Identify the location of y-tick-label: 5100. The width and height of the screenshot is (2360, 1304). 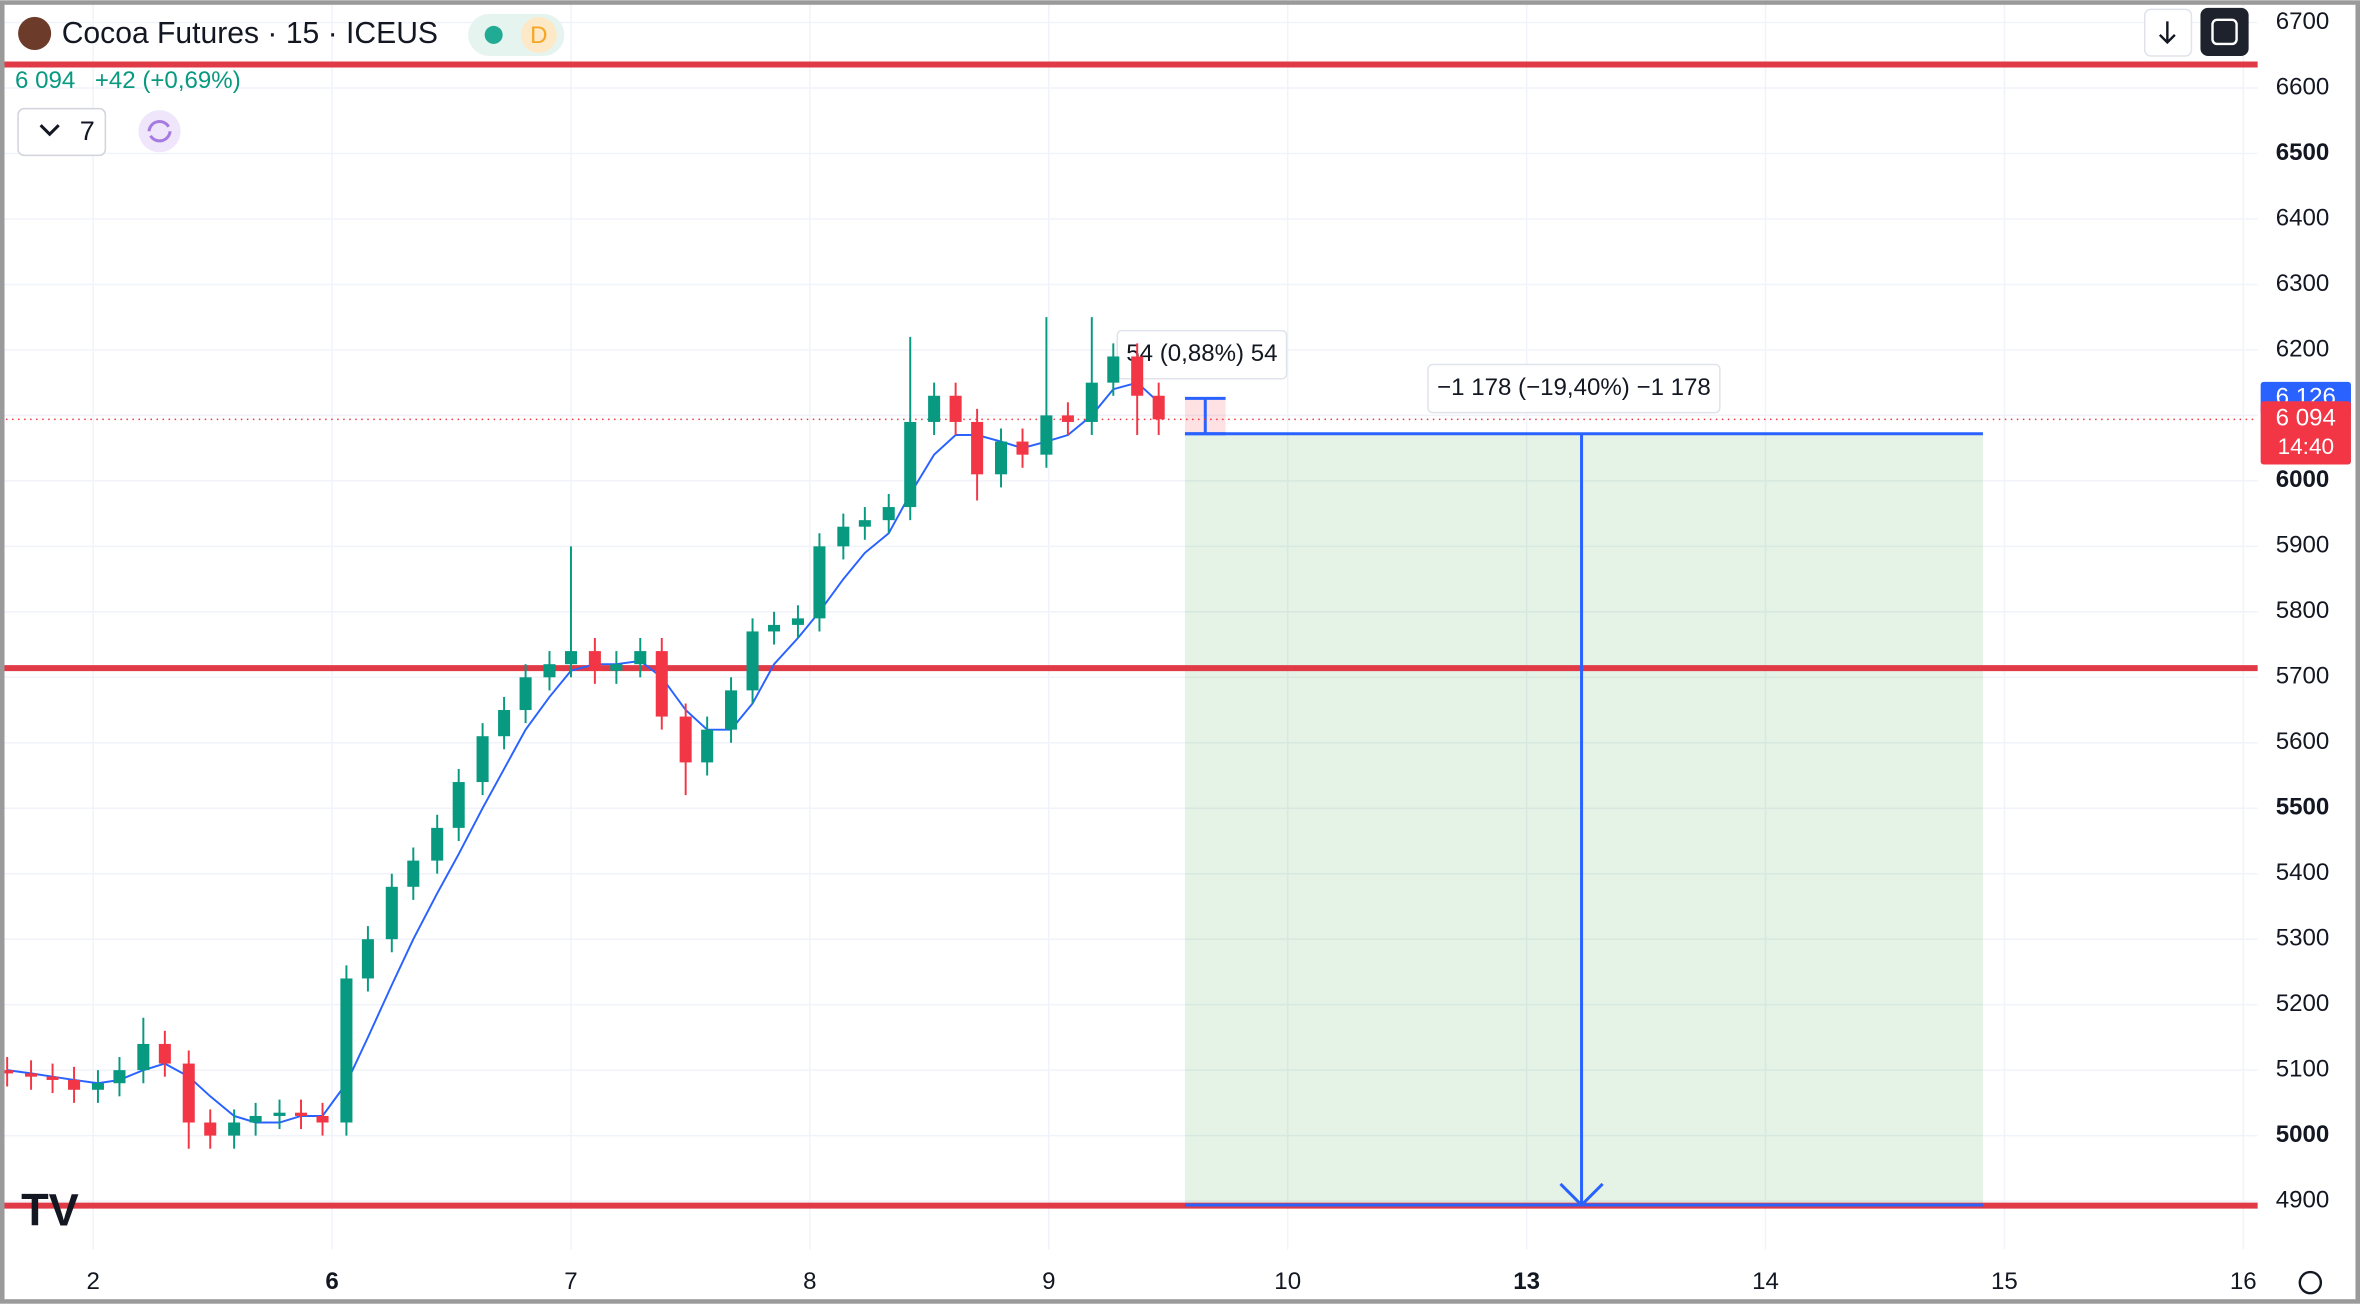
(2303, 1068).